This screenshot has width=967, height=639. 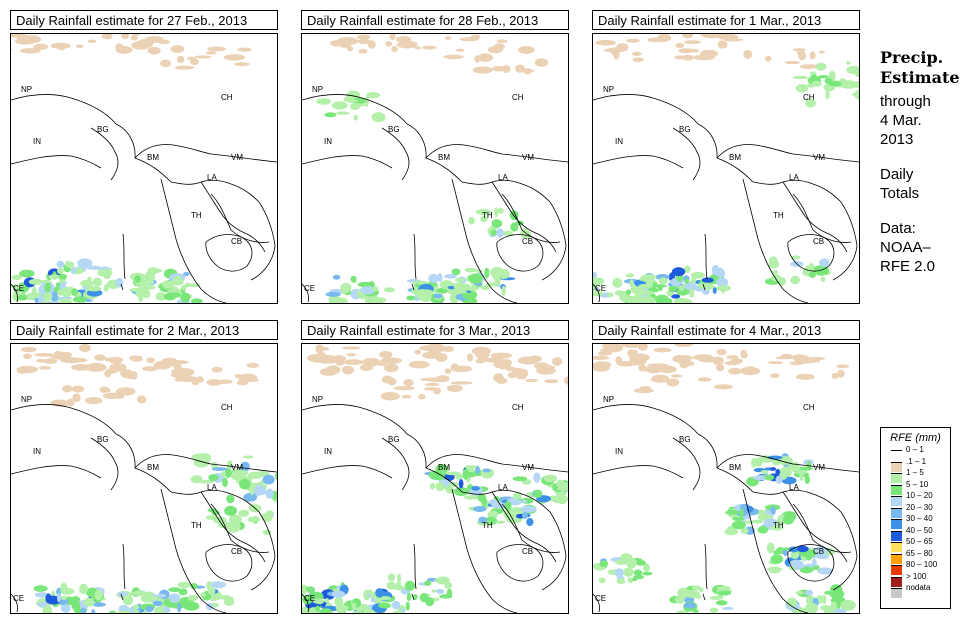 What do you see at coordinates (236, 241) in the screenshot?
I see `country-label: CB` at bounding box center [236, 241].